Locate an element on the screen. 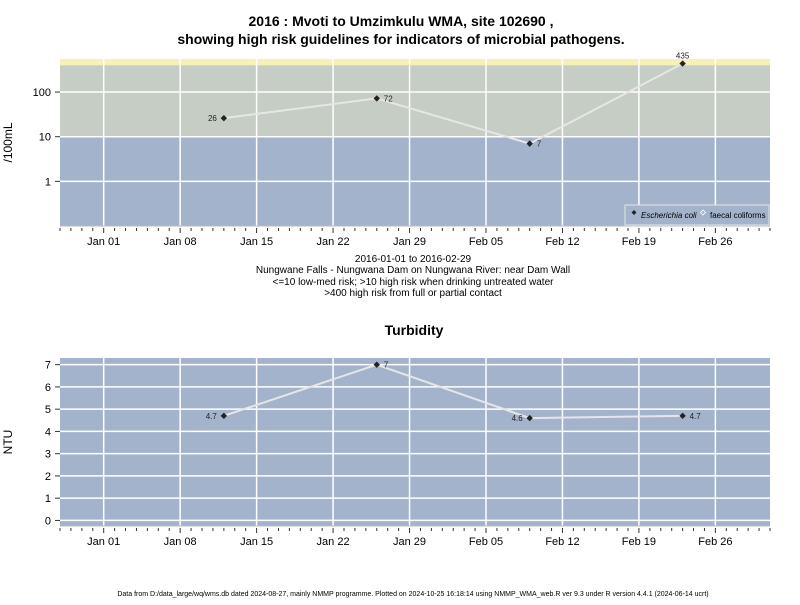 Image resolution: width=800 pixels, height=605 pixels. legend-label-ecoli: Escherichia coli is located at coordinates (669, 215).